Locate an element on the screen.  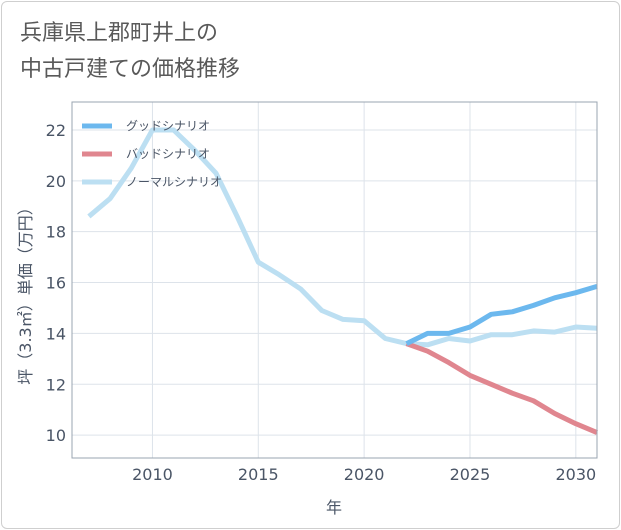
x-tick-label: 2010 is located at coordinates (152, 474).